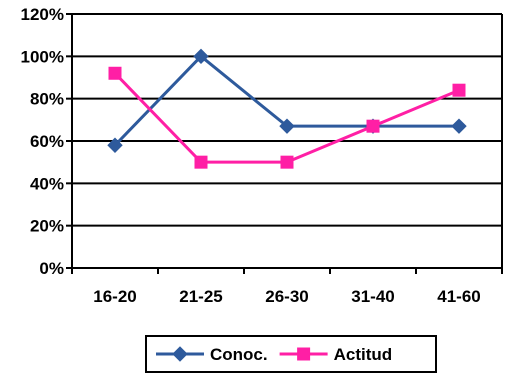 This screenshot has height=376, width=508. Describe the element at coordinates (363, 354) in the screenshot. I see `legend-label-actitud: Actitud` at that location.